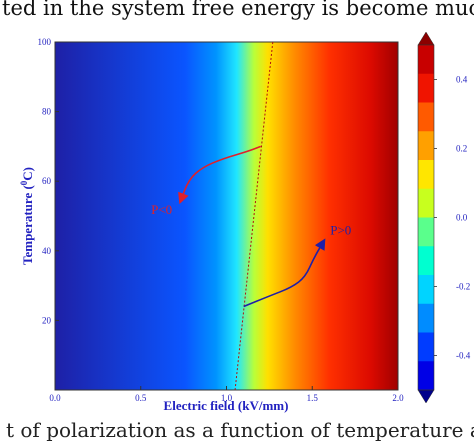 The width and height of the screenshot is (474, 442). Describe the element at coordinates (220, 175) in the screenshot. I see `polarization-path-negative` at that location.